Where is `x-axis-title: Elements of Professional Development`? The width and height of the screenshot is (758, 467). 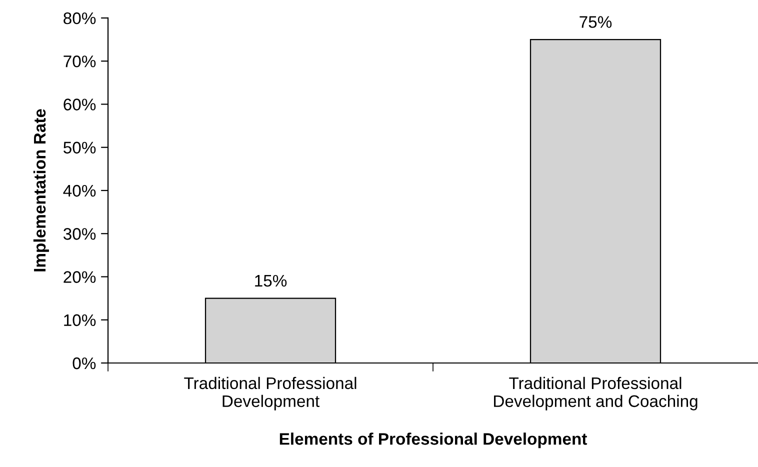
x-axis-title: Elements of Professional Development is located at coordinates (434, 440).